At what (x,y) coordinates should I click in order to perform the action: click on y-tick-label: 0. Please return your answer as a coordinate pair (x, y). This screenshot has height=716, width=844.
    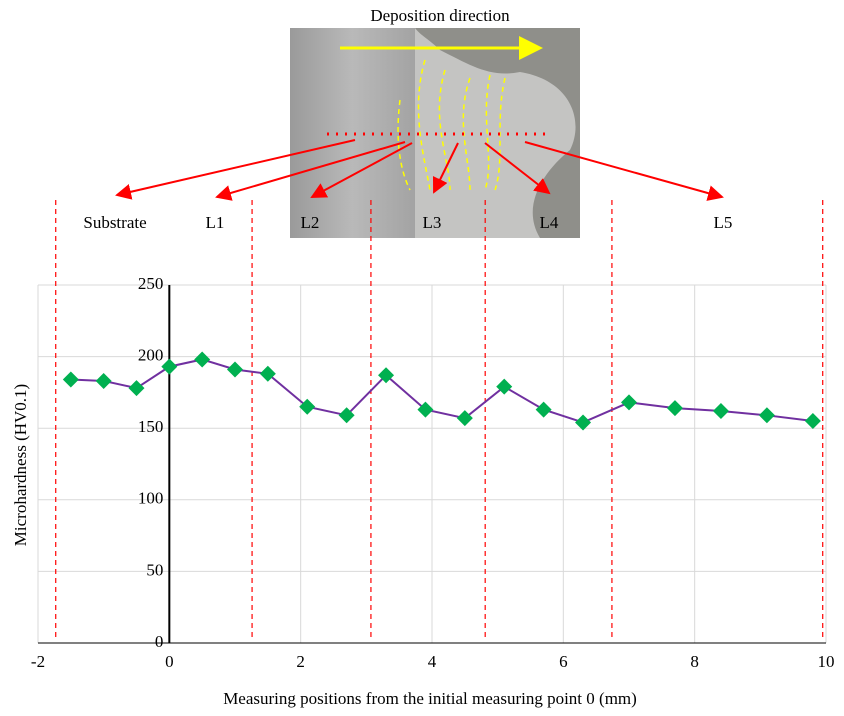
    Looking at the image, I should click on (159, 641).